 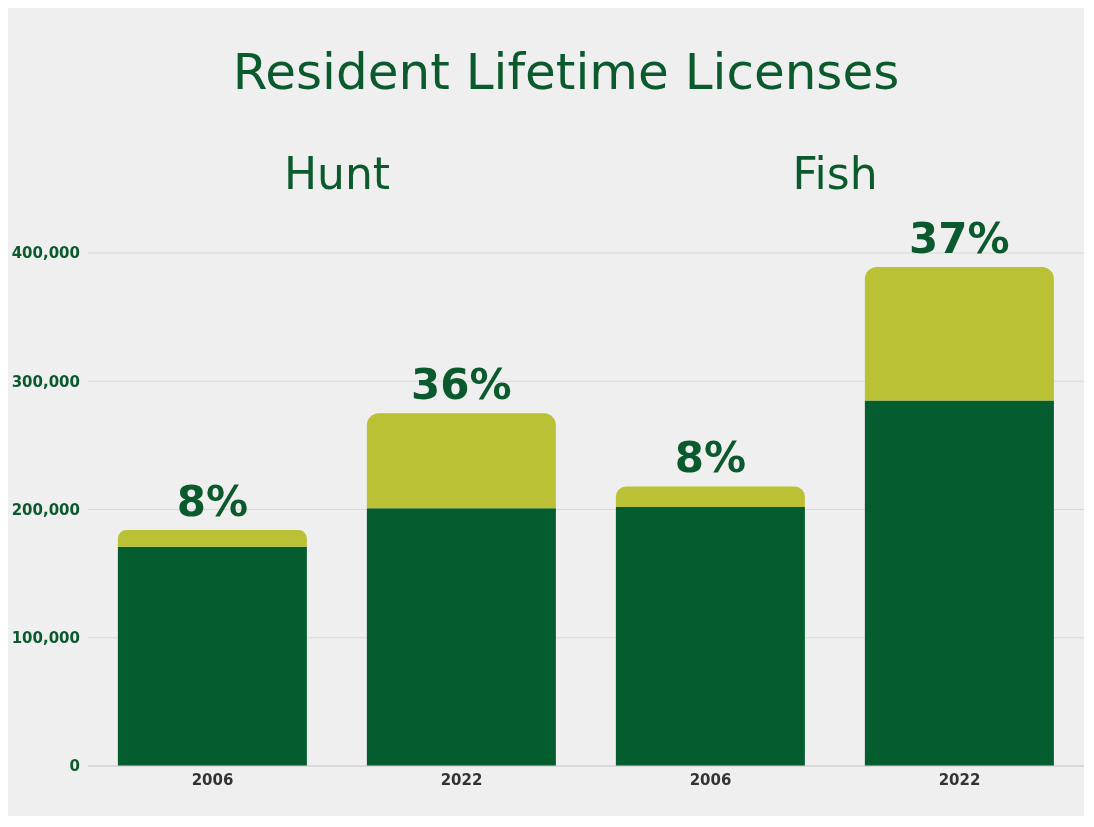 I want to click on chart-title: Resident Lifetime Licenses, so click(x=566, y=72).